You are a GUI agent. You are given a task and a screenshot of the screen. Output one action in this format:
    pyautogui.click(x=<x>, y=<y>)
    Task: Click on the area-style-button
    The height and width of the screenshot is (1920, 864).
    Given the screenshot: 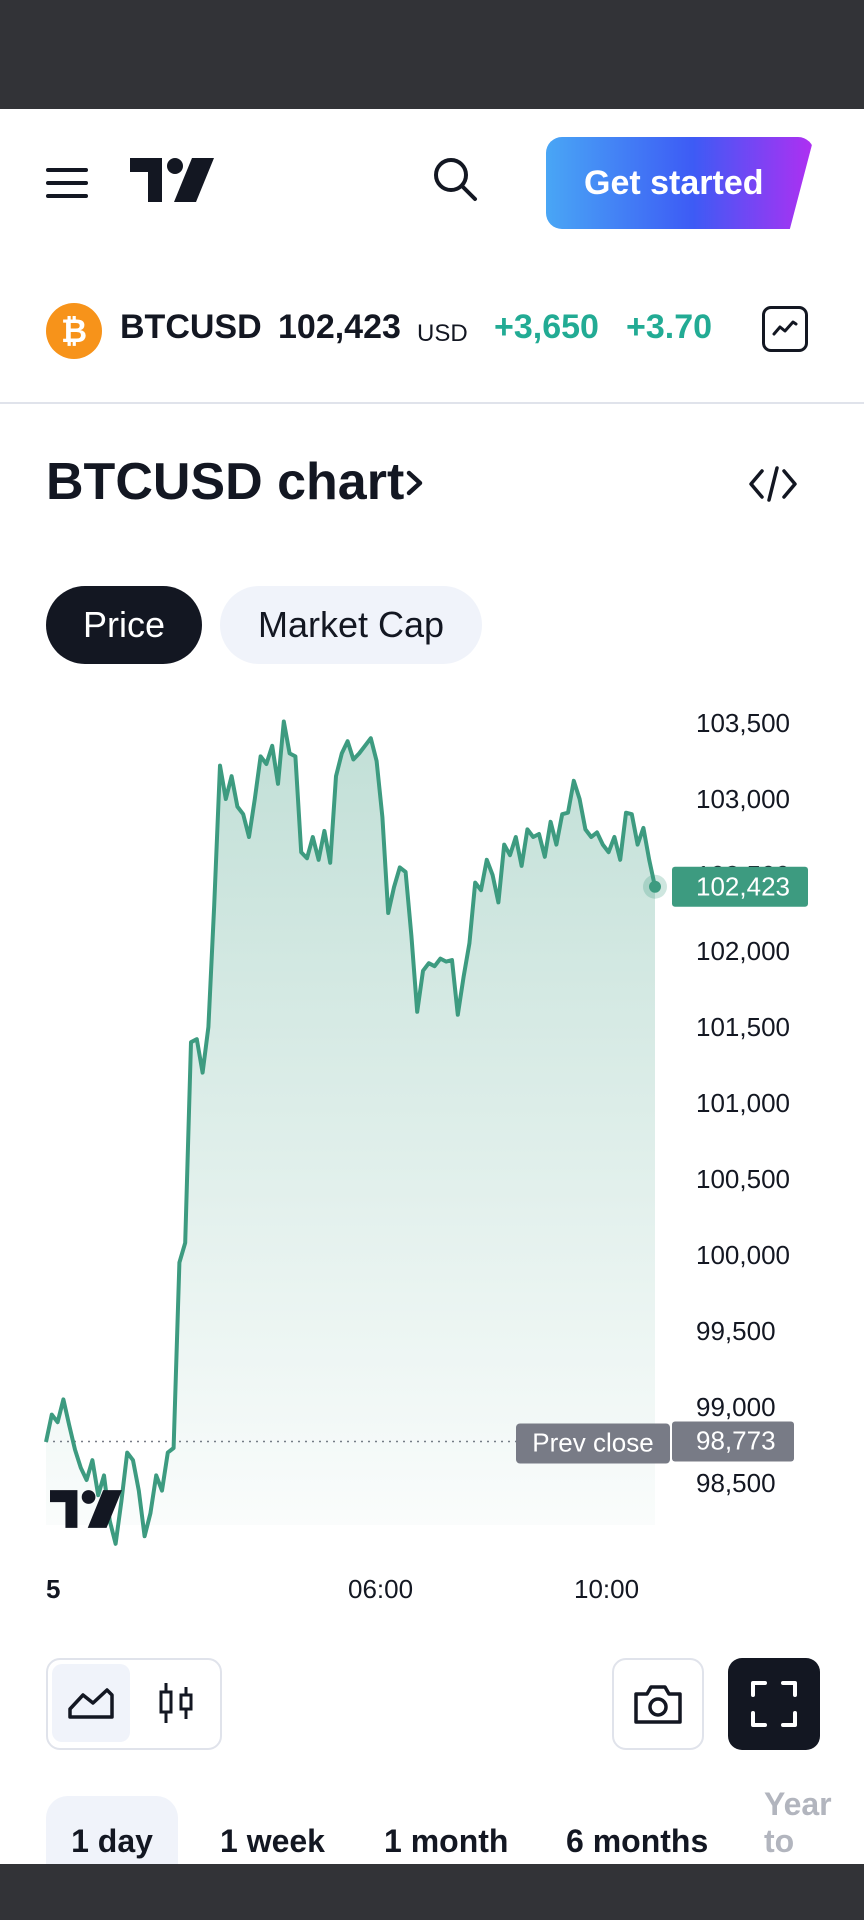 What is the action you would take?
    pyautogui.click(x=91, y=1703)
    